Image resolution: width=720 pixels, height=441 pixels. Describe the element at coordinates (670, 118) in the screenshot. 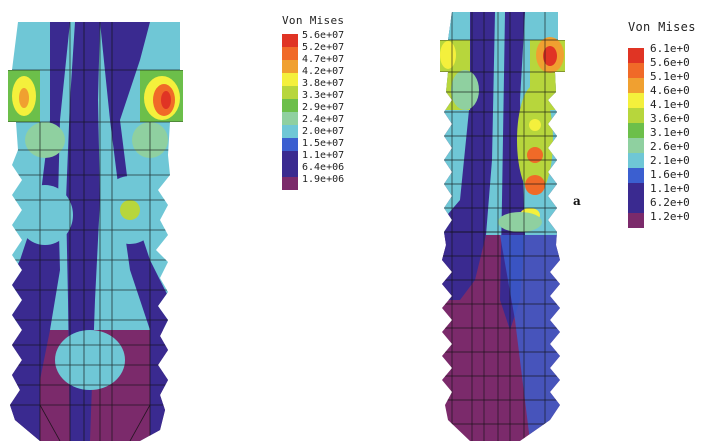

I see `legend-label: 3.6e+0` at that location.